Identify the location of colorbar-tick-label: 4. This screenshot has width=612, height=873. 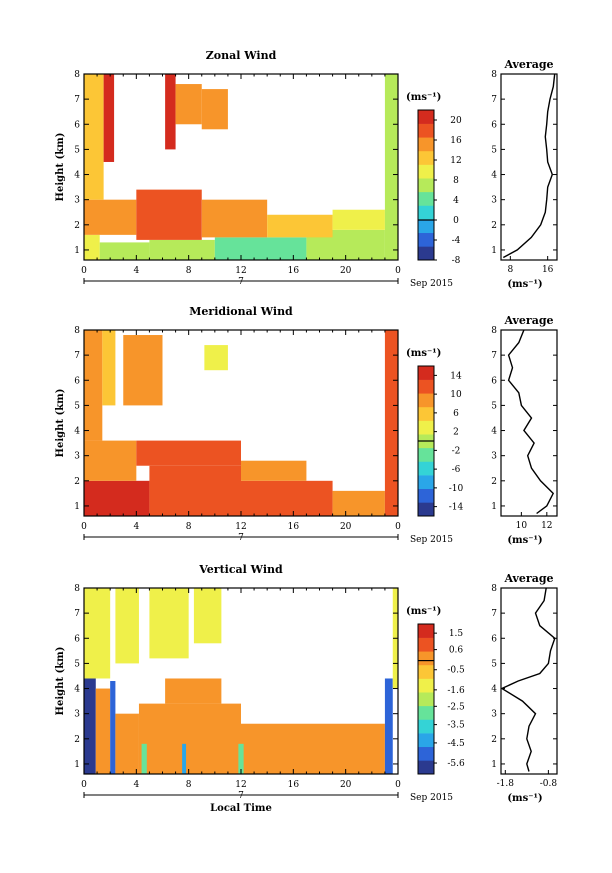
(456, 201).